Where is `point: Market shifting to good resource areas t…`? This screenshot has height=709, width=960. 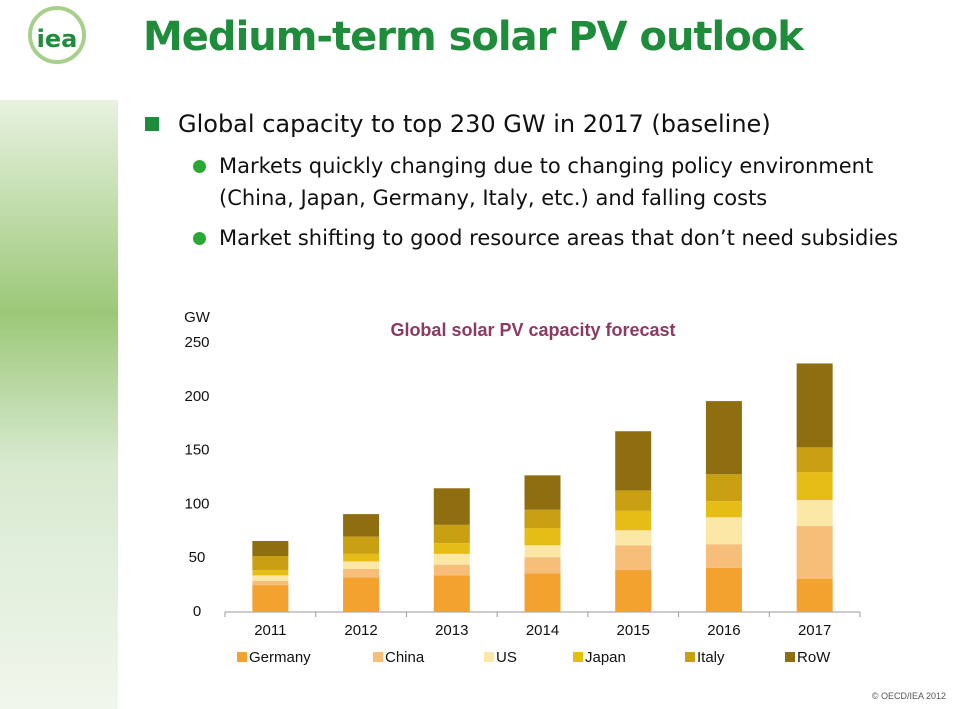 point: Market shifting to good resource areas t… is located at coordinates (559, 238).